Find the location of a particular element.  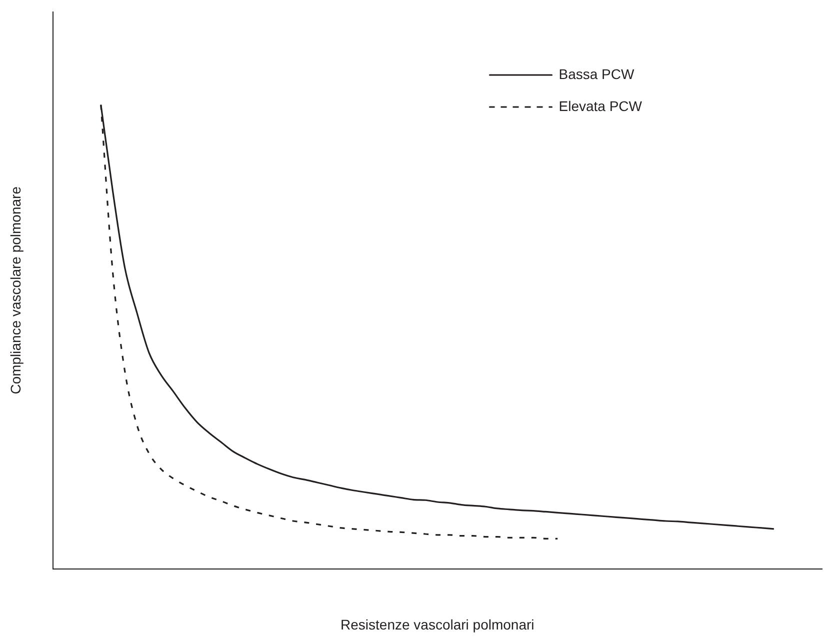

y-axis-title: Compliance vascolare polmonare is located at coordinates (15, 290).